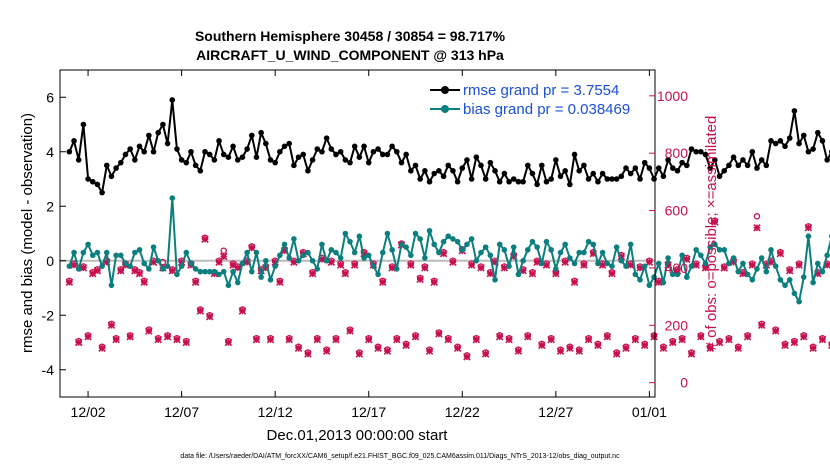 This screenshot has height=470, width=830. Describe the element at coordinates (711, 233) in the screenshot. I see `y-axis-right-label: # of obs: o=possible; ×=assimilated` at that location.